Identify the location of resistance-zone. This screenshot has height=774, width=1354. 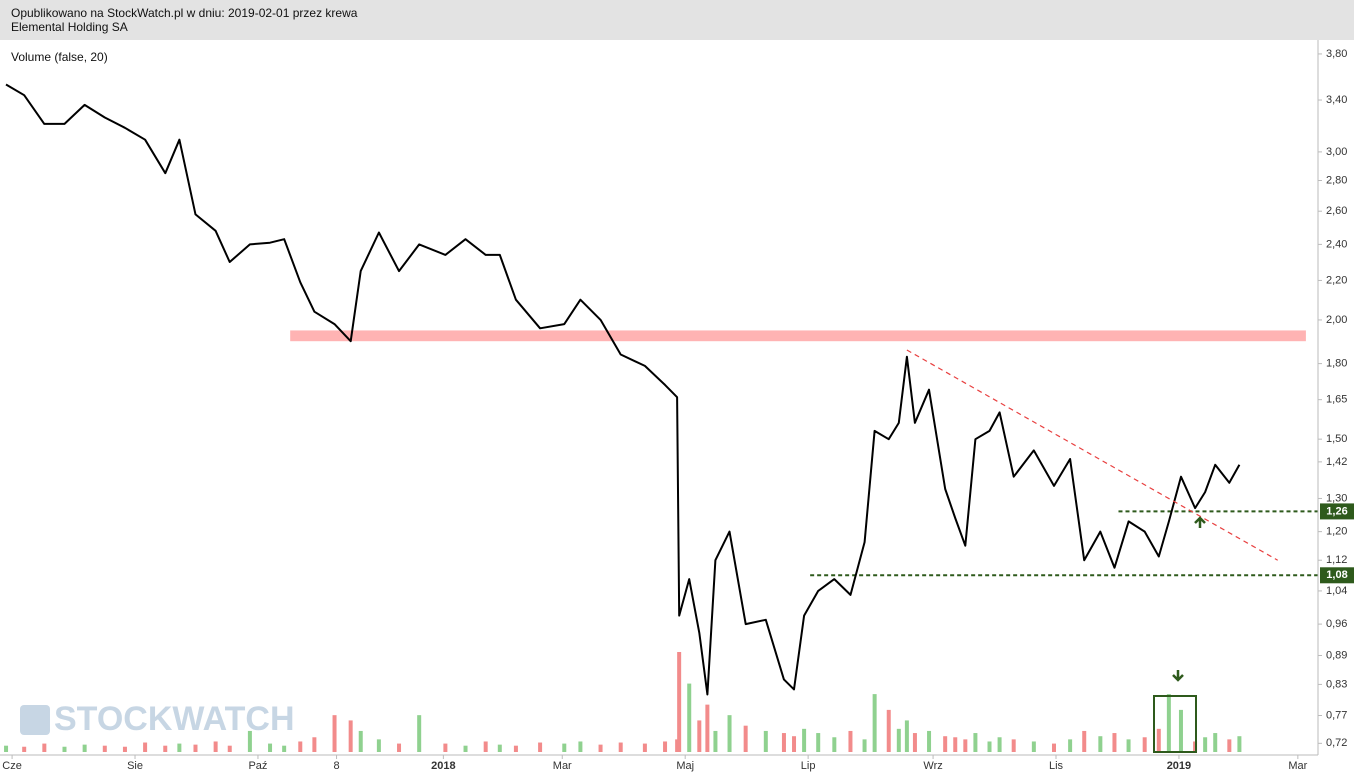
(798, 336).